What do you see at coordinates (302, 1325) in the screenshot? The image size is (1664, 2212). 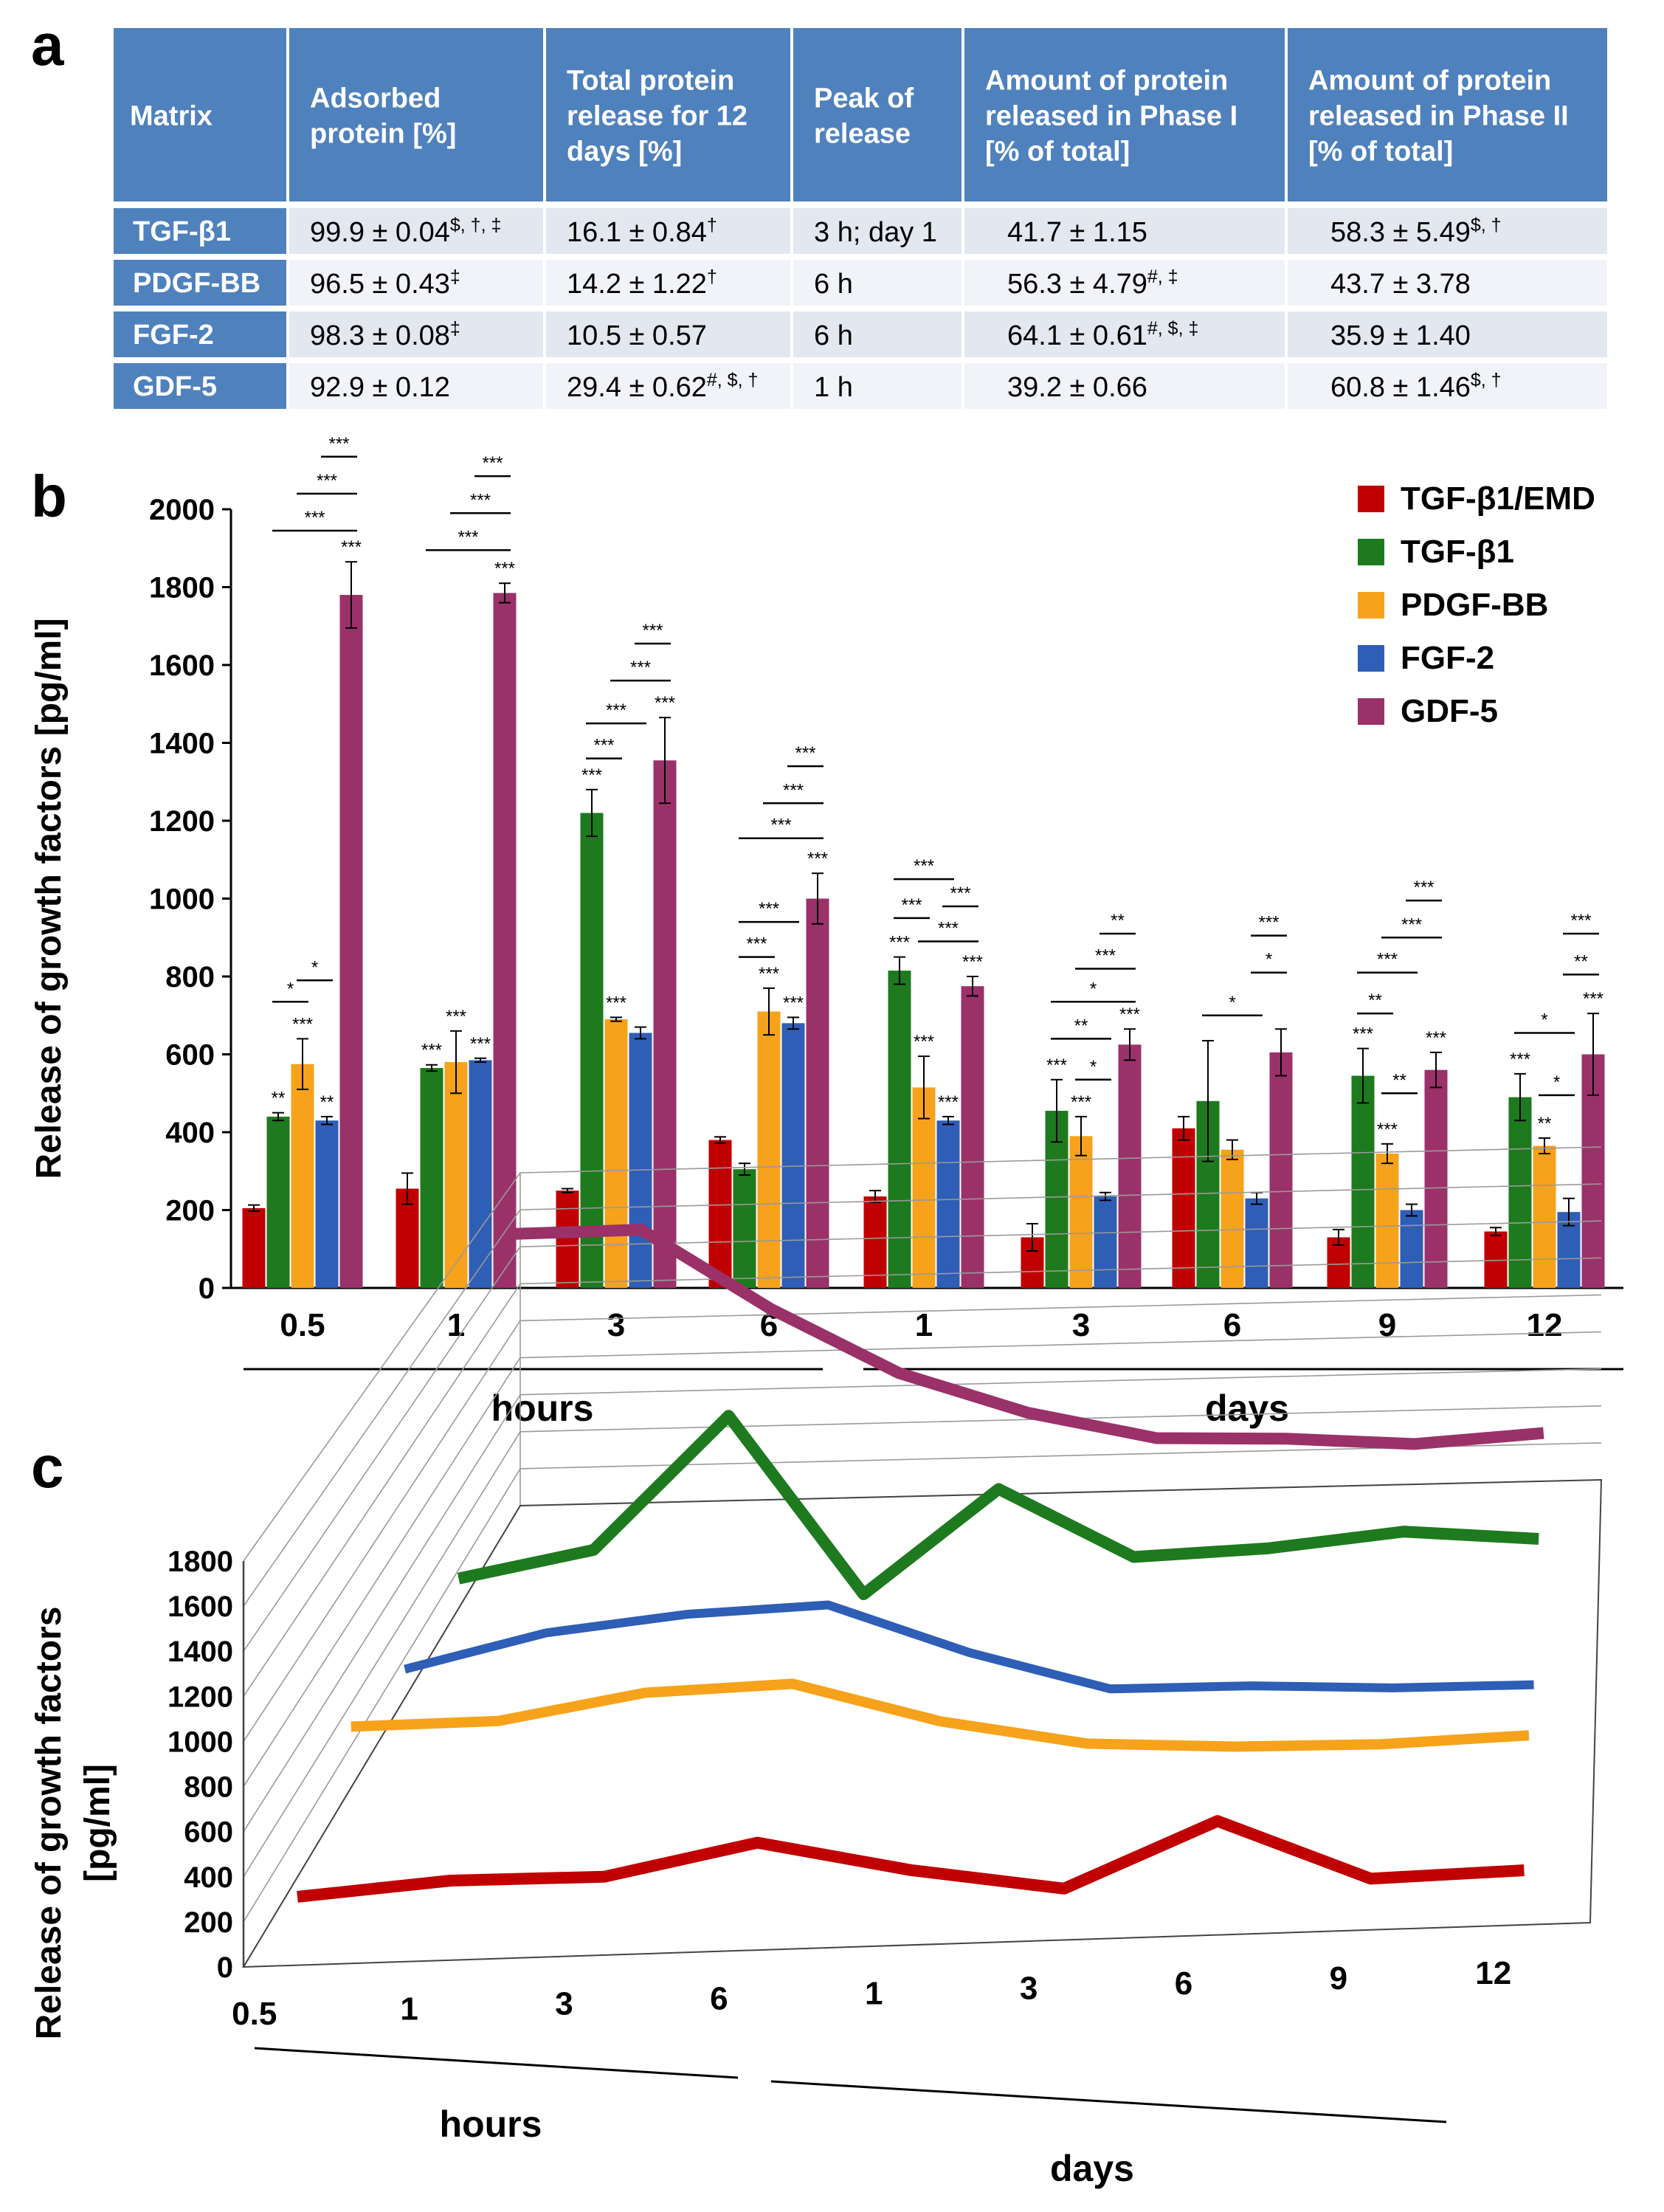 I see `x-tick-label: 0.5` at bounding box center [302, 1325].